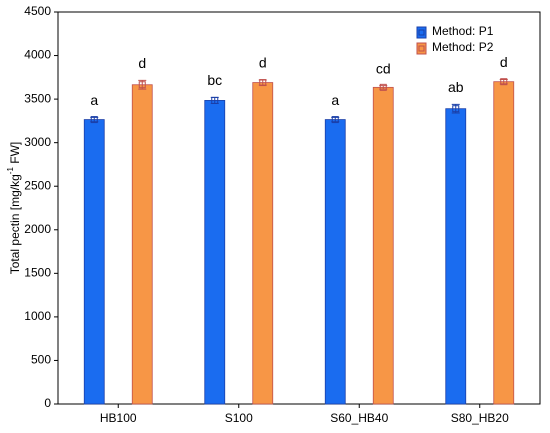 The image size is (550, 433). Describe the element at coordinates (37, 316) in the screenshot. I see `y-tick-label: 1000` at that location.